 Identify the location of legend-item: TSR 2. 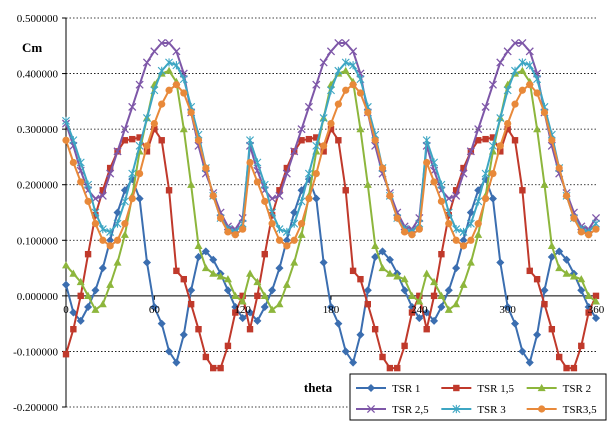
(558, 389).